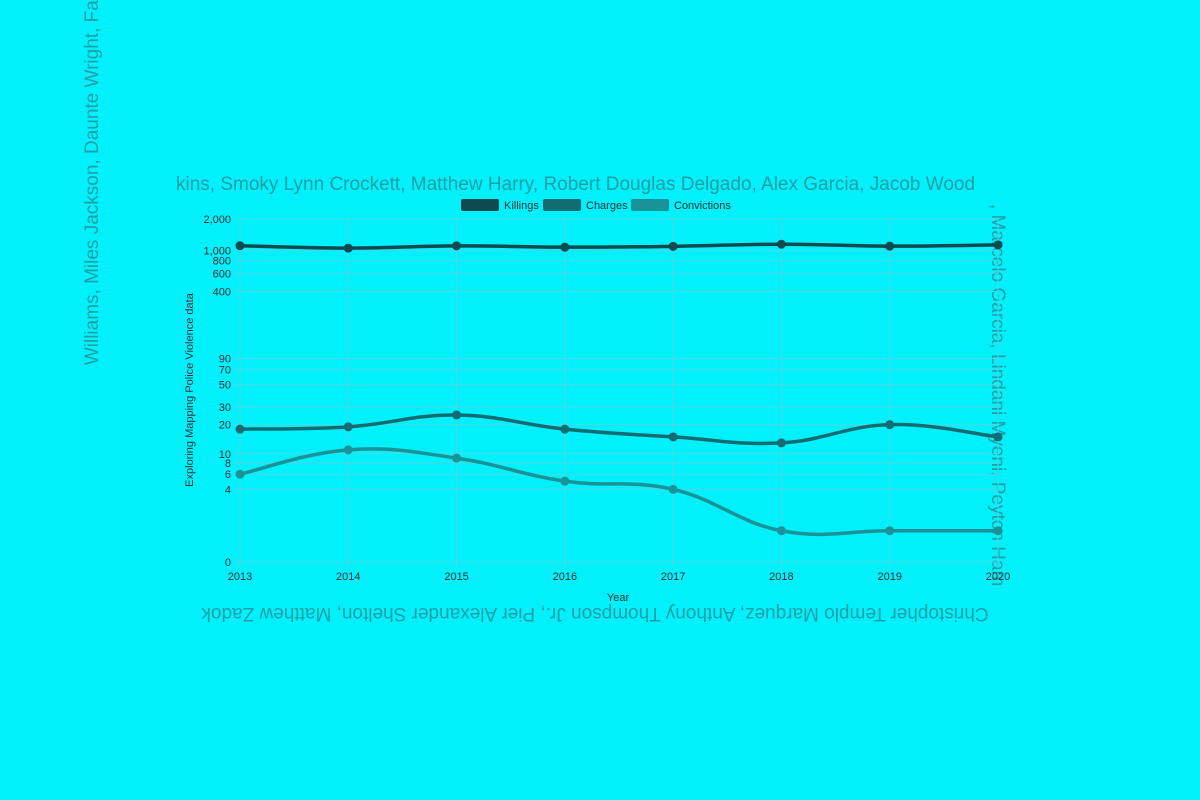 Image resolution: width=1200 pixels, height=800 pixels. Describe the element at coordinates (228, 464) in the screenshot. I see `y-tick-label: 8` at that location.